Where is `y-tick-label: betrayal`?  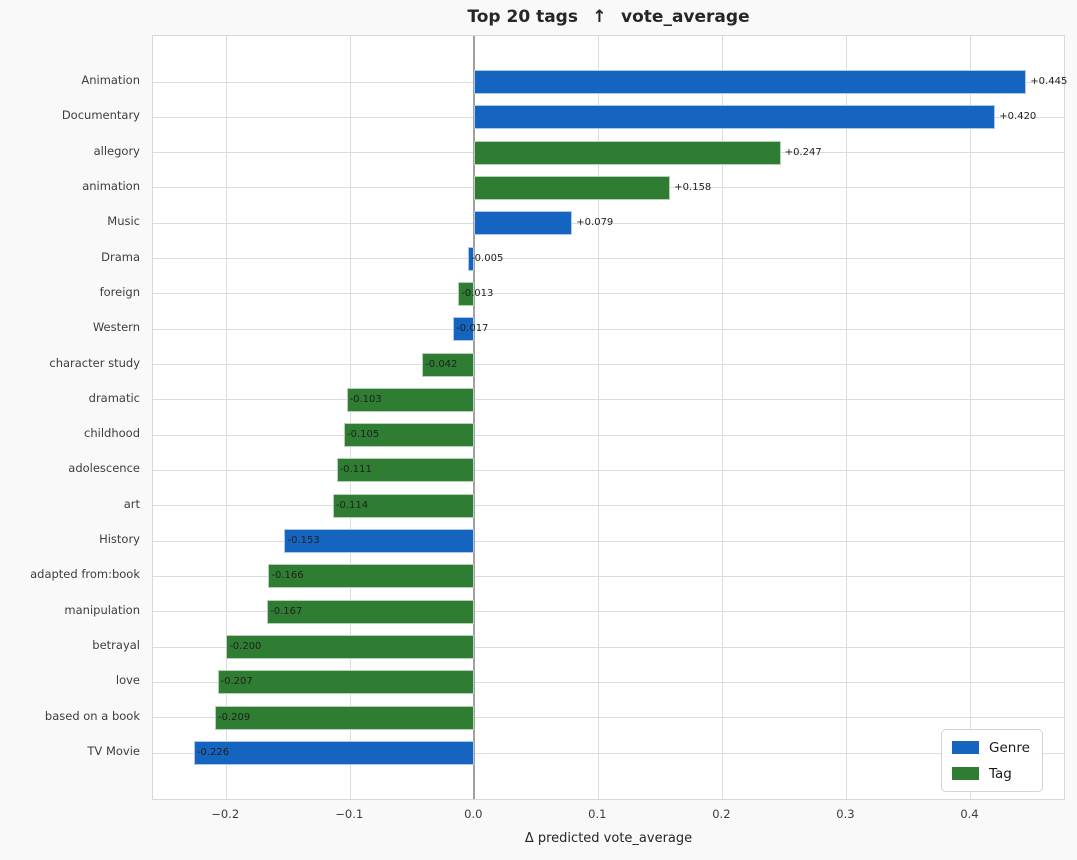 y-tick-label: betrayal is located at coordinates (116, 645).